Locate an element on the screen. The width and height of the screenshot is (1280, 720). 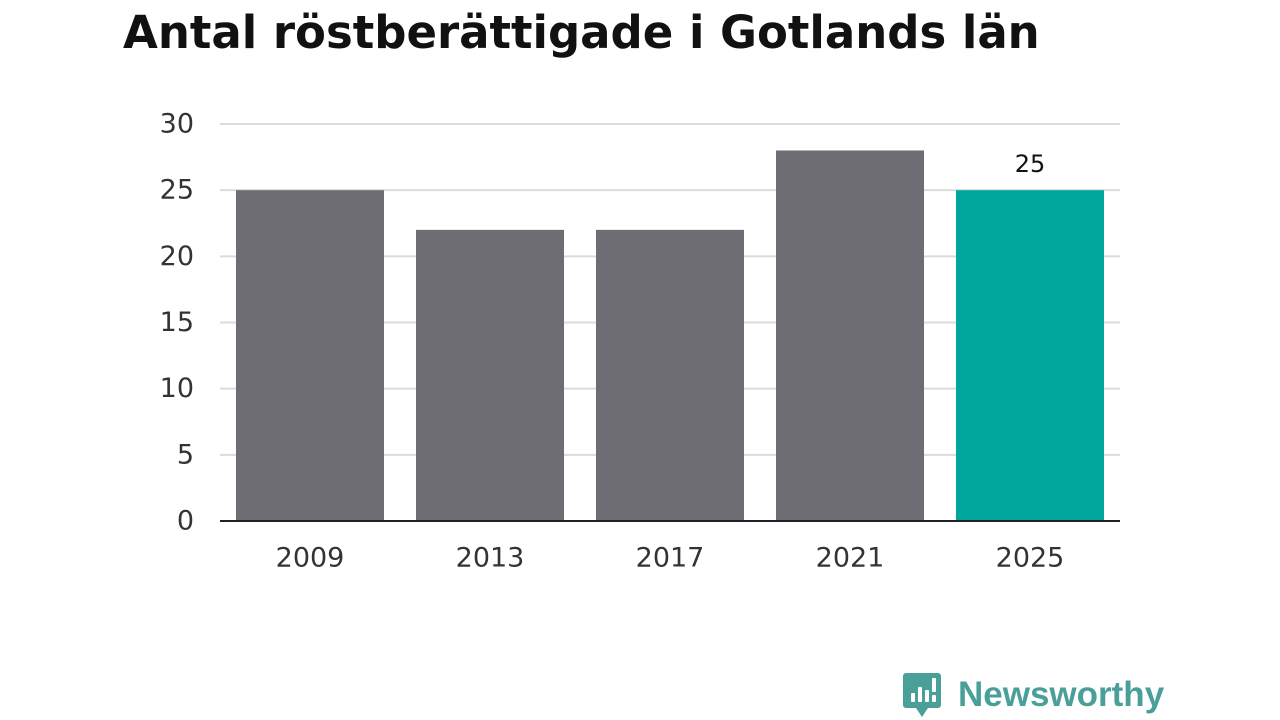
x-tick-label: 2021 is located at coordinates (850, 558).